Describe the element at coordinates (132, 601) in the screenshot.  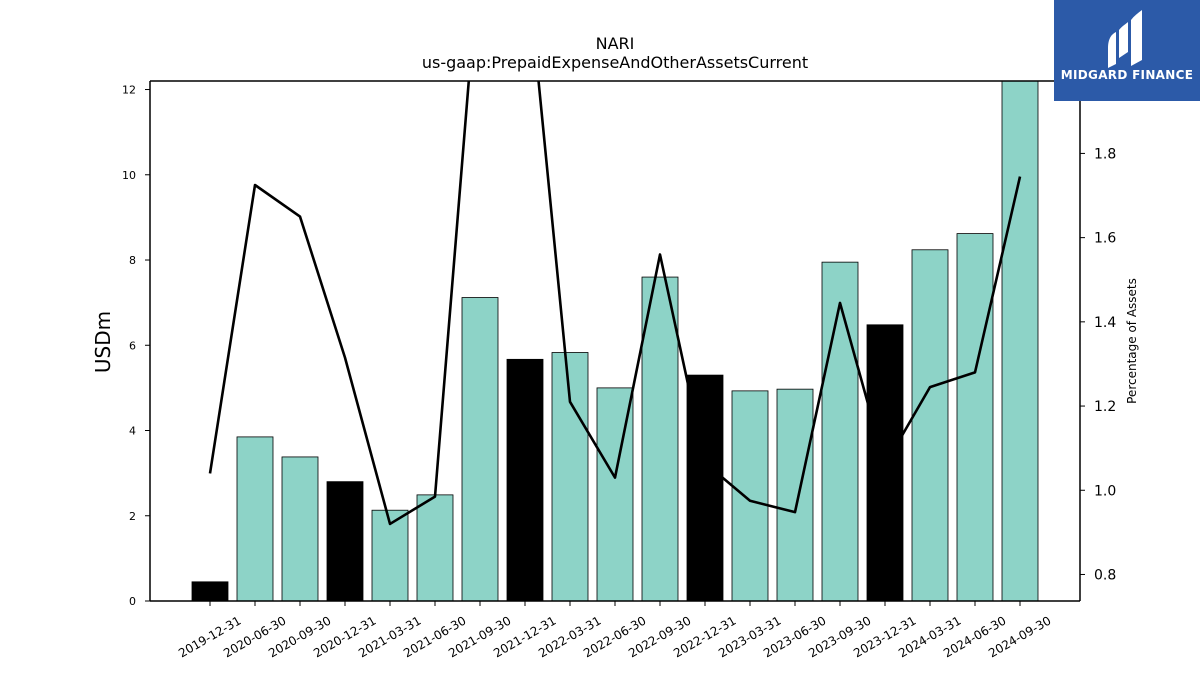
I see `y-tick-label: 0` at that location.